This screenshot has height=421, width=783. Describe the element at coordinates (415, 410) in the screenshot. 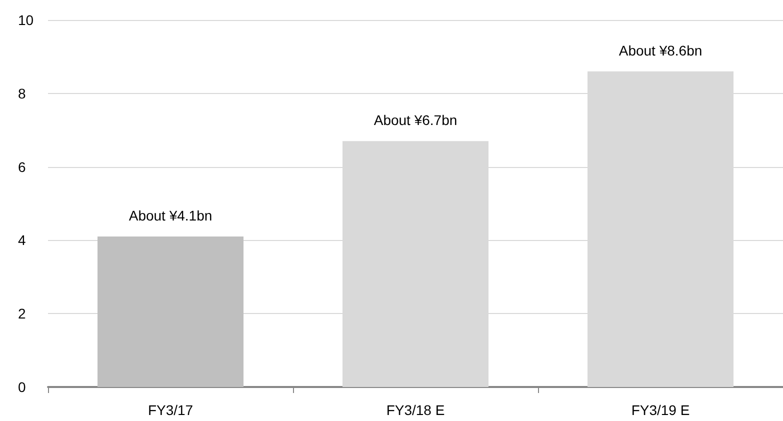

I see `x-tick-label: FY3/18 E` at that location.